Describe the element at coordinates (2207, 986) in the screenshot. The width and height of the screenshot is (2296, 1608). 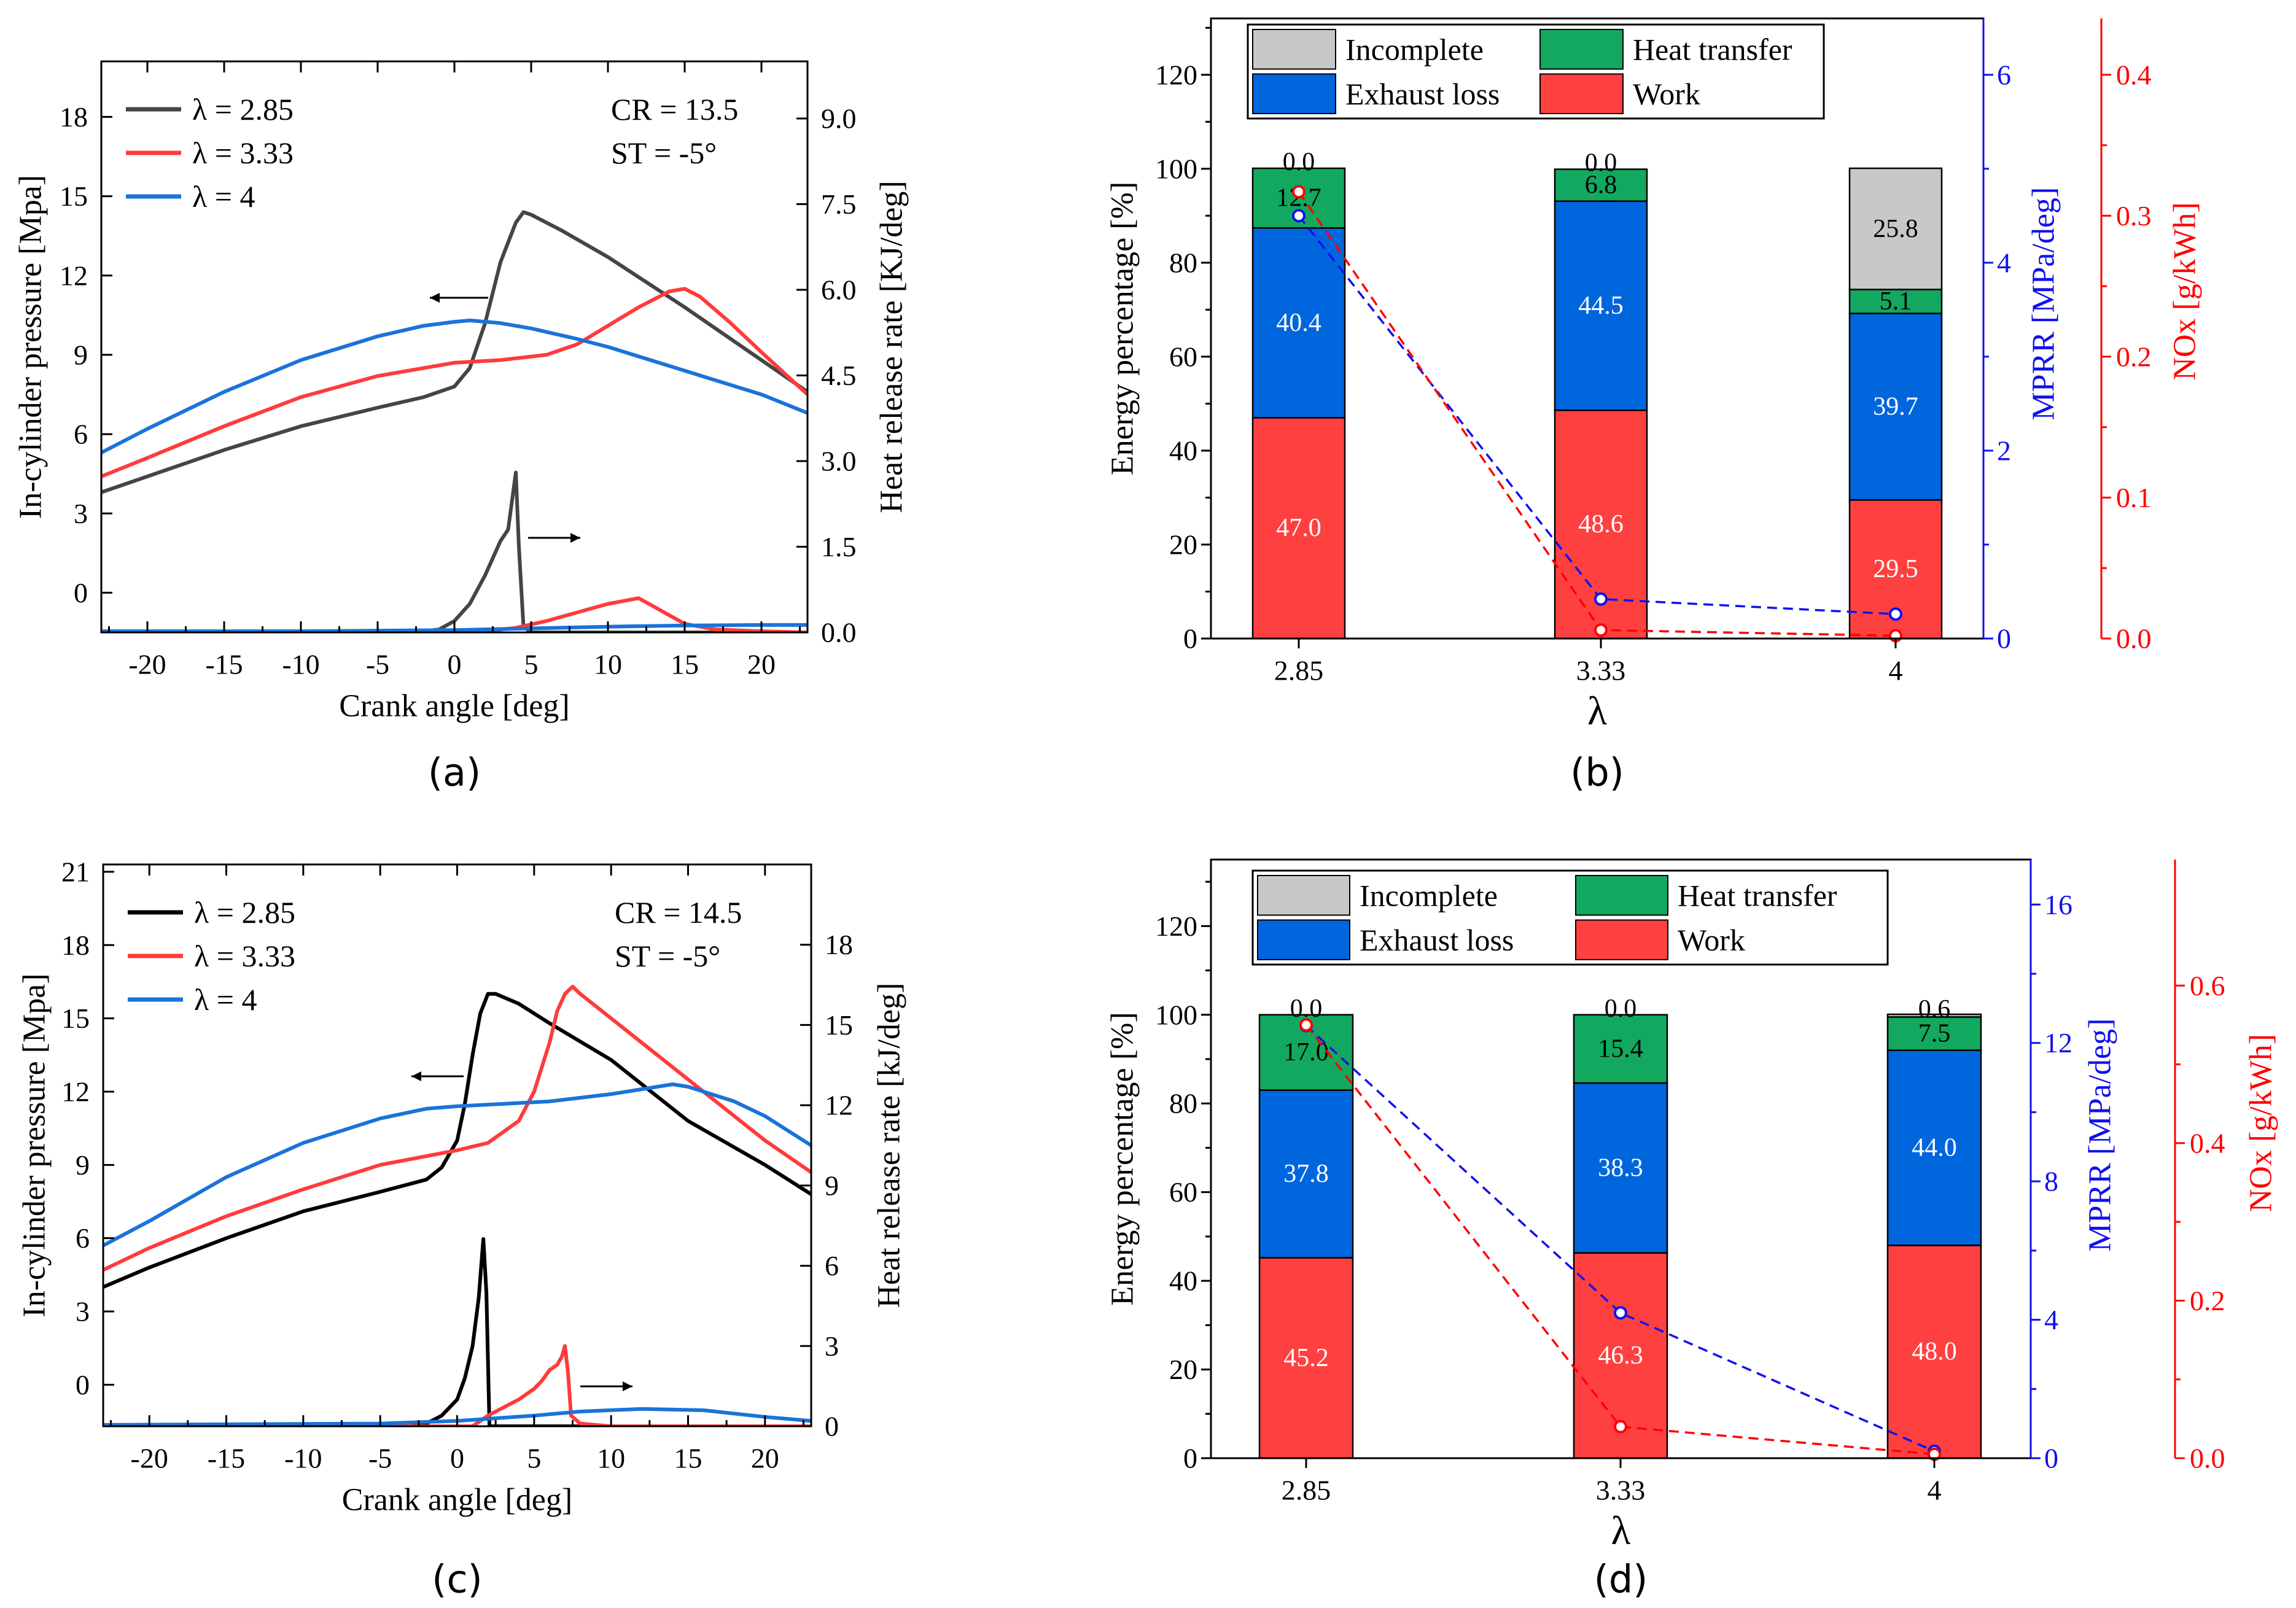
I see `nox-tick-label: 0.6` at that location.